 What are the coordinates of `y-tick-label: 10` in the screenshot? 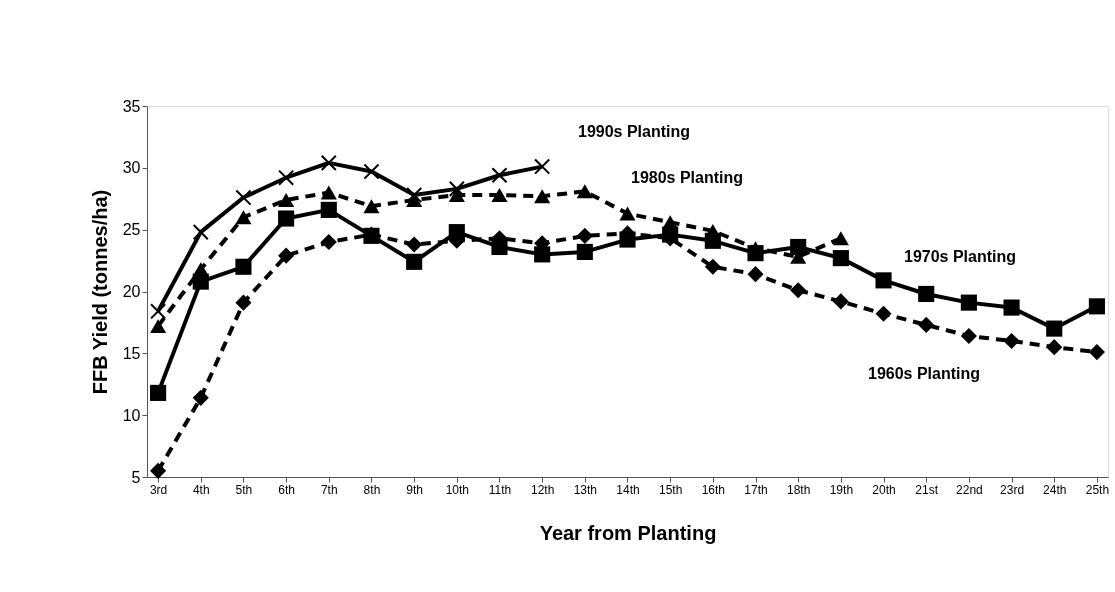 It's located at (131, 415).